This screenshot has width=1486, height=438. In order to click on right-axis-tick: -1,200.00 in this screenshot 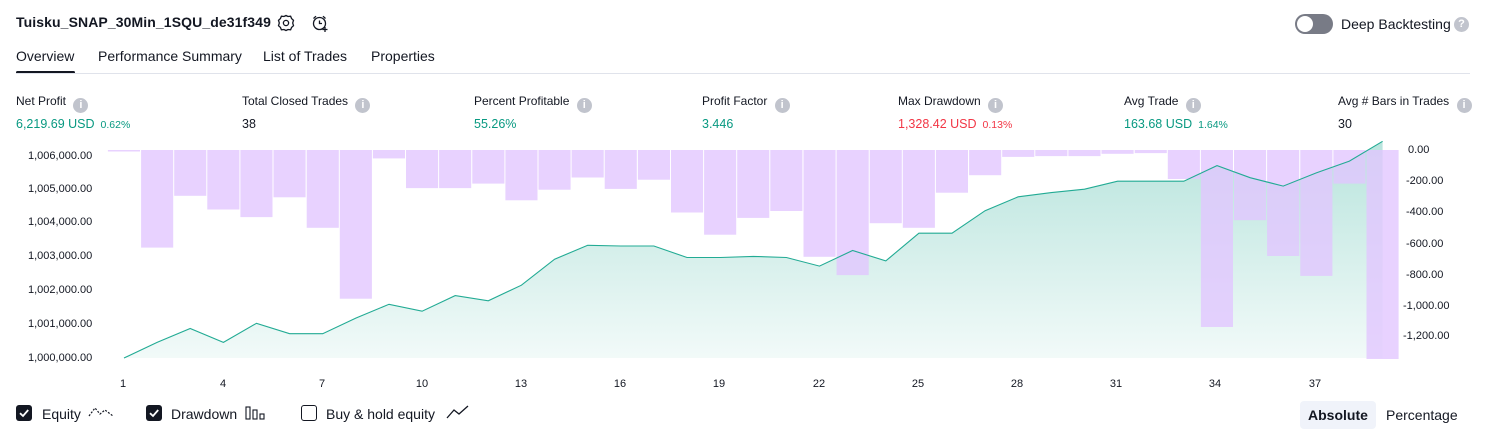, I will do `click(1426, 336)`.